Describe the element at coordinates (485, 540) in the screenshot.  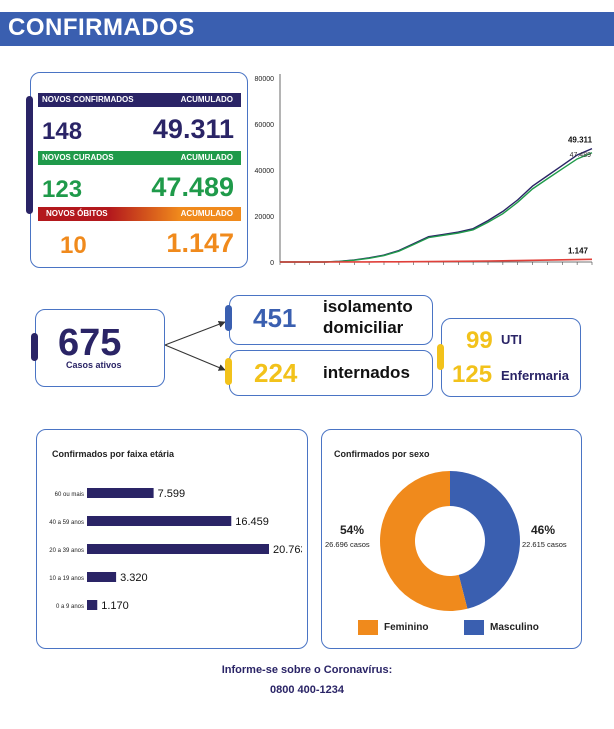
I see `slice-masculino` at that location.